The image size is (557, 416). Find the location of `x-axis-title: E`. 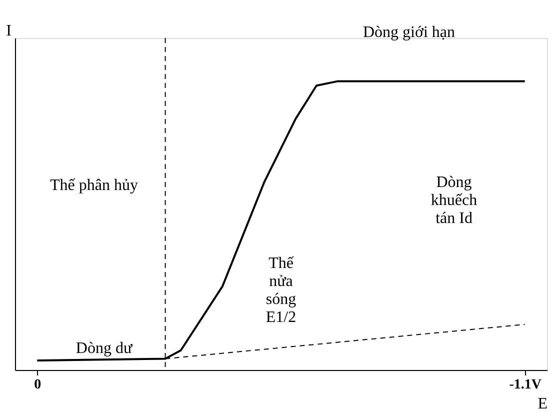

x-axis-title: E is located at coordinates (543, 404).